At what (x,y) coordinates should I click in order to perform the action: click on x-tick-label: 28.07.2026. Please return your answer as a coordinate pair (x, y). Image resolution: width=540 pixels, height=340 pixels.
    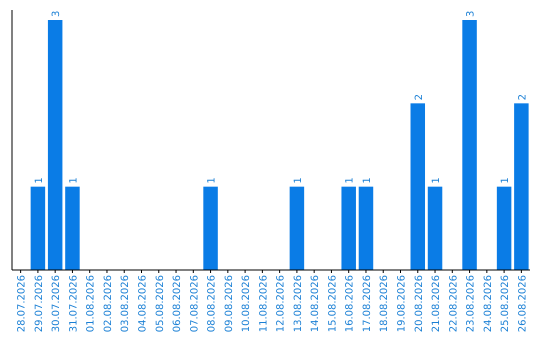
    Looking at the image, I should click on (22, 303).